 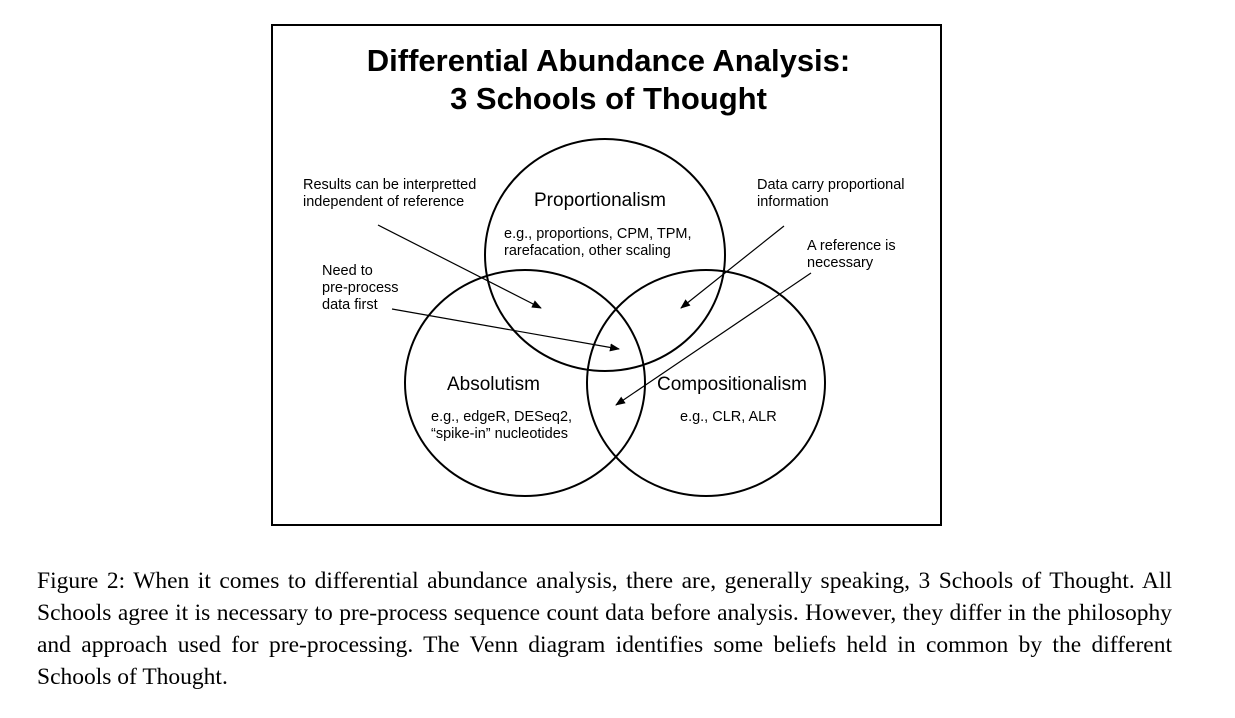 I want to click on title-line-2: 3 Schools of Thought, so click(x=608, y=98).